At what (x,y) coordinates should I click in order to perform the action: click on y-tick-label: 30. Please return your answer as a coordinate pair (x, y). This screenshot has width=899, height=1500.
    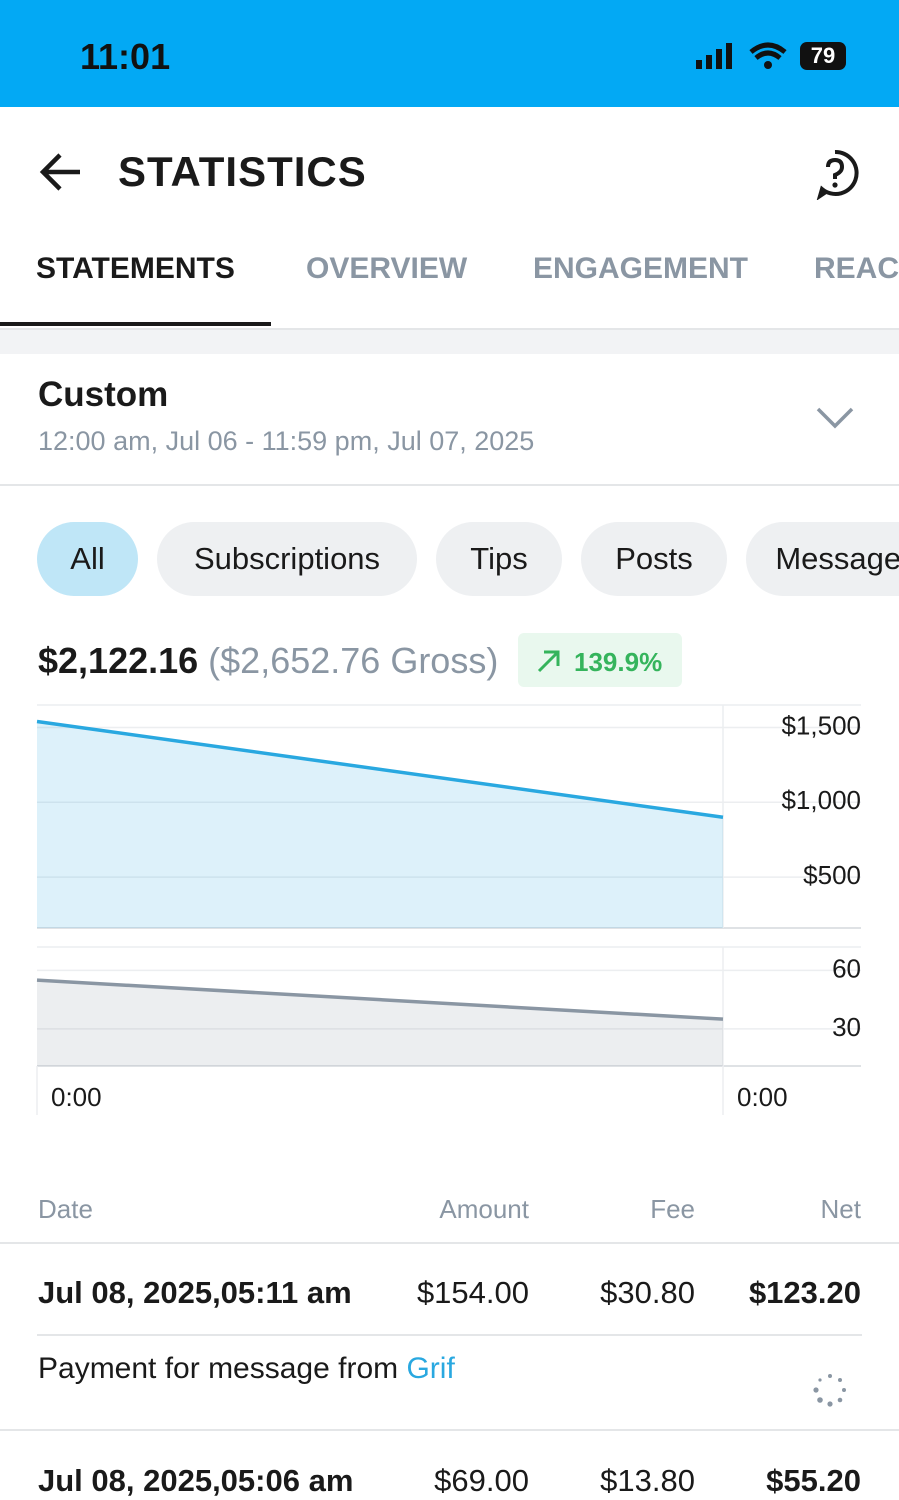
    Looking at the image, I should click on (846, 1027).